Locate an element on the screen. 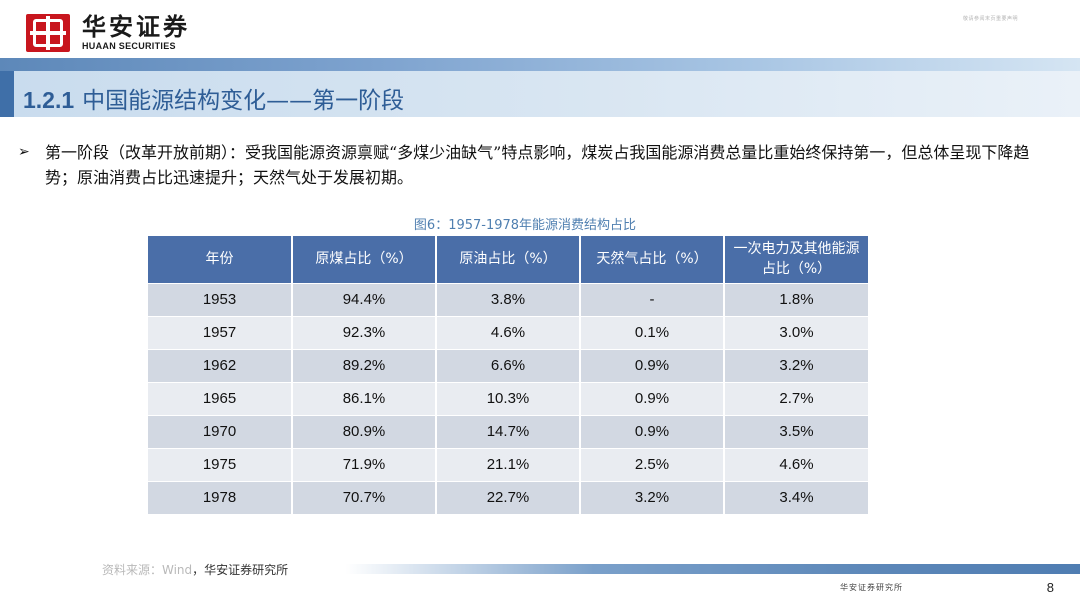 This screenshot has width=1080, height=608. cell-coal: 94.4% is located at coordinates (364, 299).